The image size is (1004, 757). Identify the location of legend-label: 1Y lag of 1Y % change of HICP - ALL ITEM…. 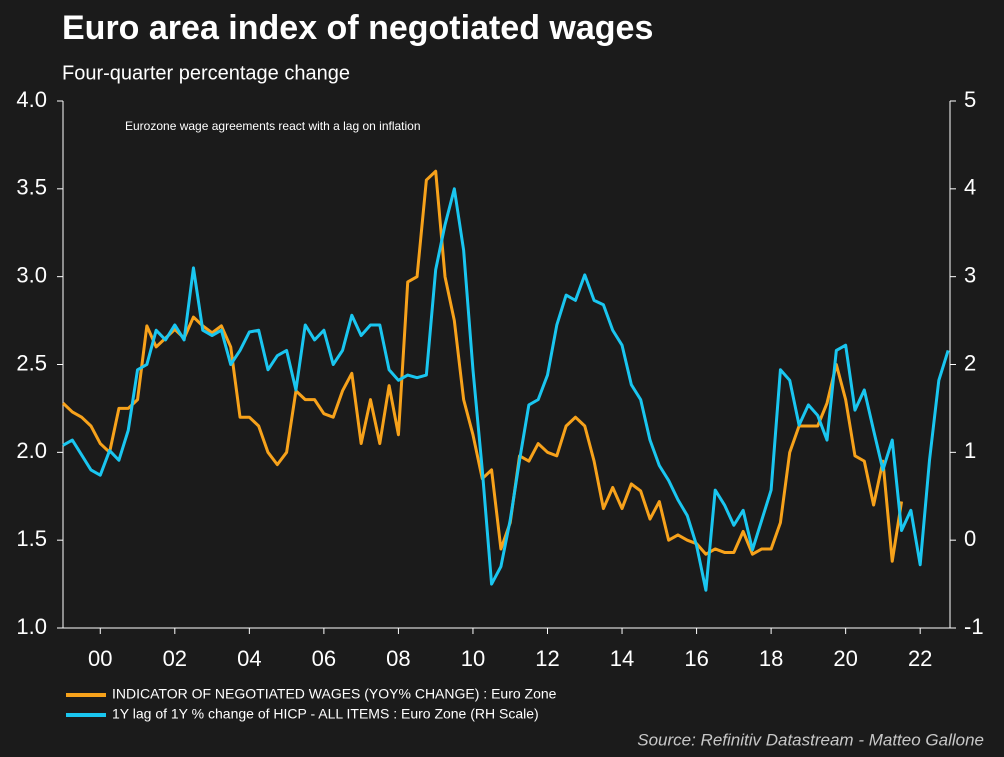
(325, 714).